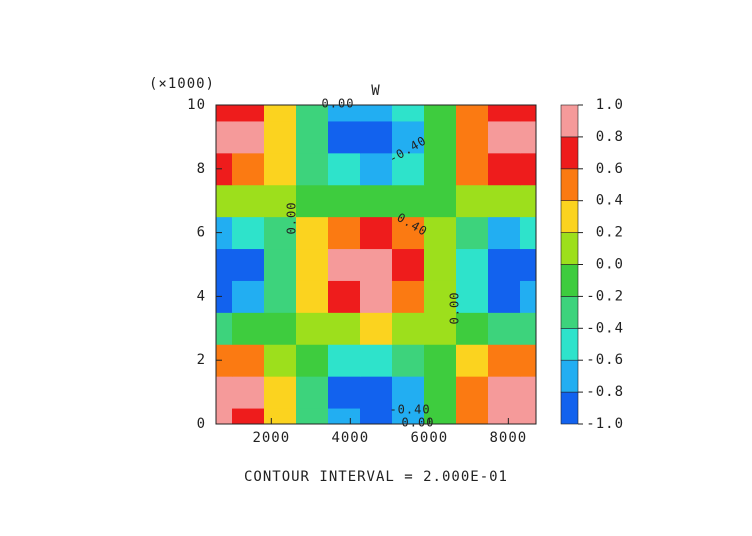 This screenshot has height=536, width=752. Describe the element at coordinates (196, 105) in the screenshot. I see `y-tick-label: 10` at that location.